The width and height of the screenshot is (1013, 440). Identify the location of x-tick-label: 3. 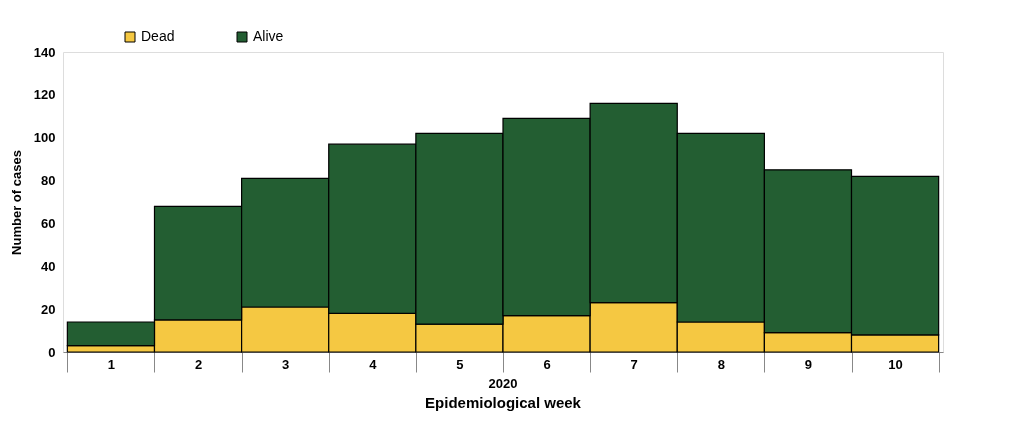
(286, 364).